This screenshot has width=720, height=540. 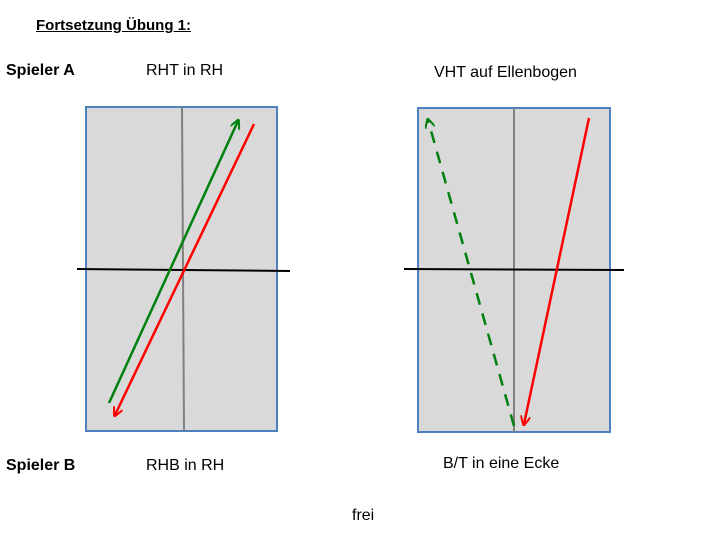 I want to click on left-red-arrow, so click(x=185, y=269).